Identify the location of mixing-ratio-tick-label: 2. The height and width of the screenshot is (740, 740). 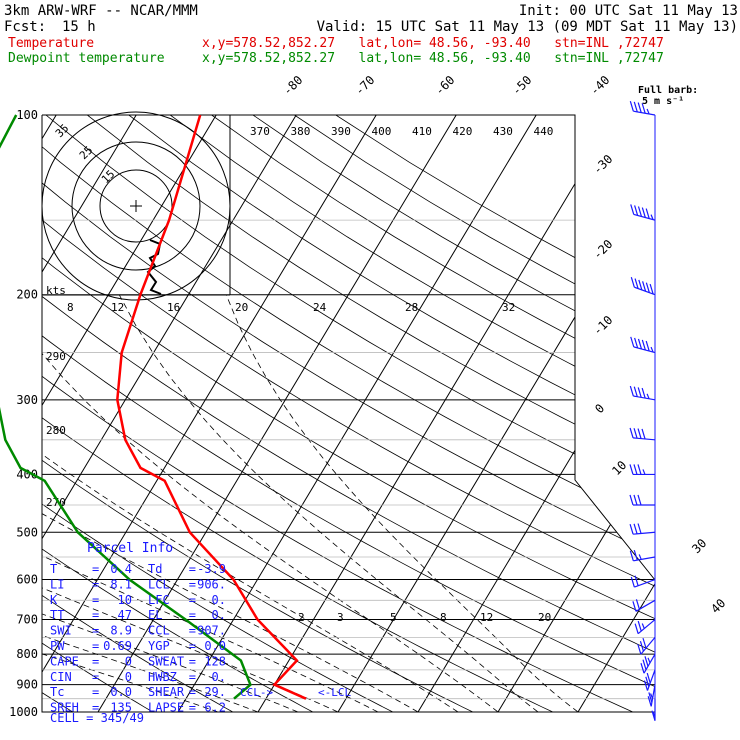
(301, 617).